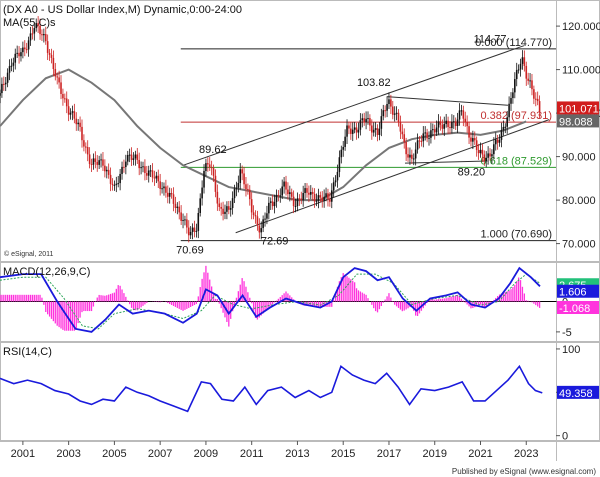 This screenshot has width=600, height=477. I want to click on macd-title: MACD(12,26,9,C), so click(46, 272).